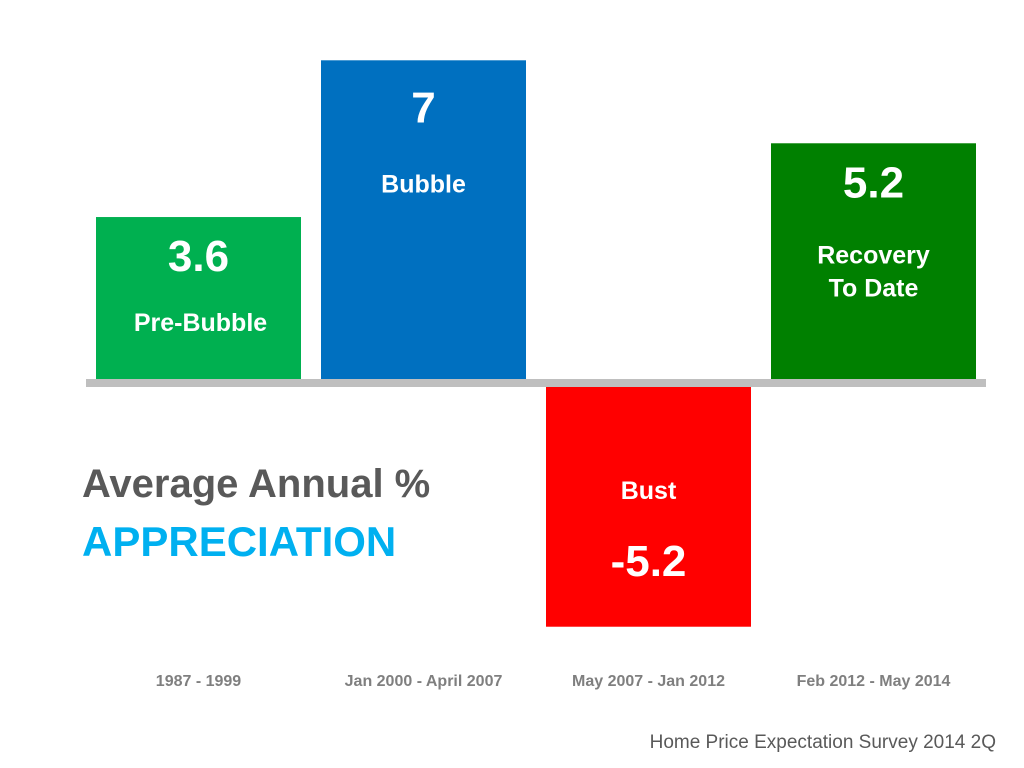 The image size is (1024, 768). What do you see at coordinates (873, 182) in the screenshot?
I see `value-label-3: 5.2` at bounding box center [873, 182].